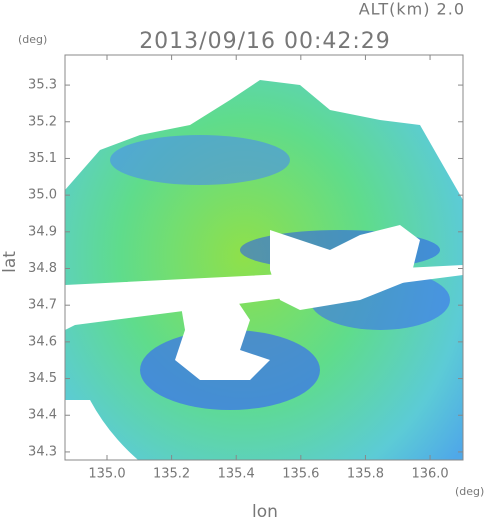  Describe the element at coordinates (300, 474) in the screenshot. I see `x-tick-label: 135.6` at that location.